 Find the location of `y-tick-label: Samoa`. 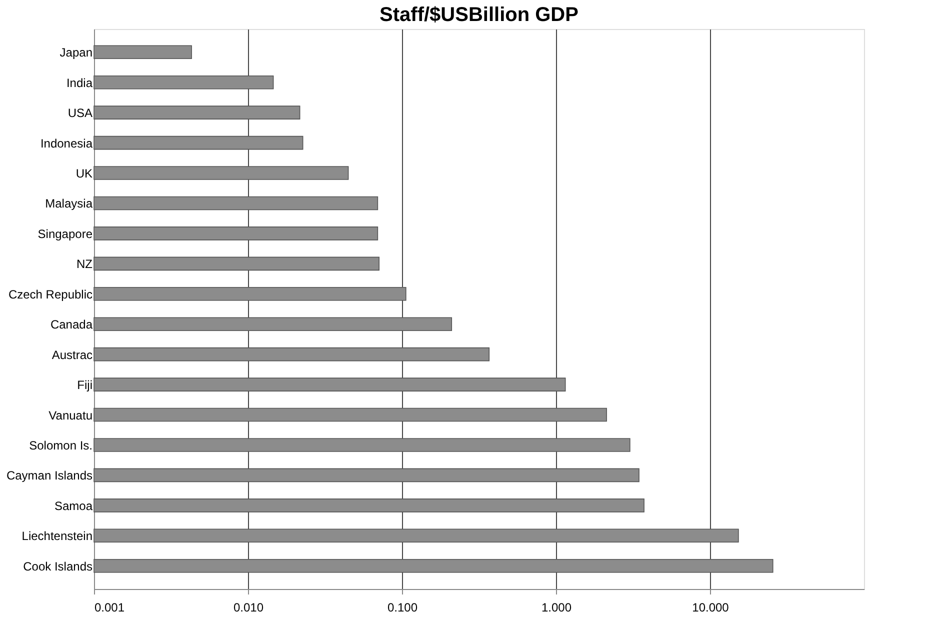

y-tick-label: Samoa is located at coordinates (73, 505).